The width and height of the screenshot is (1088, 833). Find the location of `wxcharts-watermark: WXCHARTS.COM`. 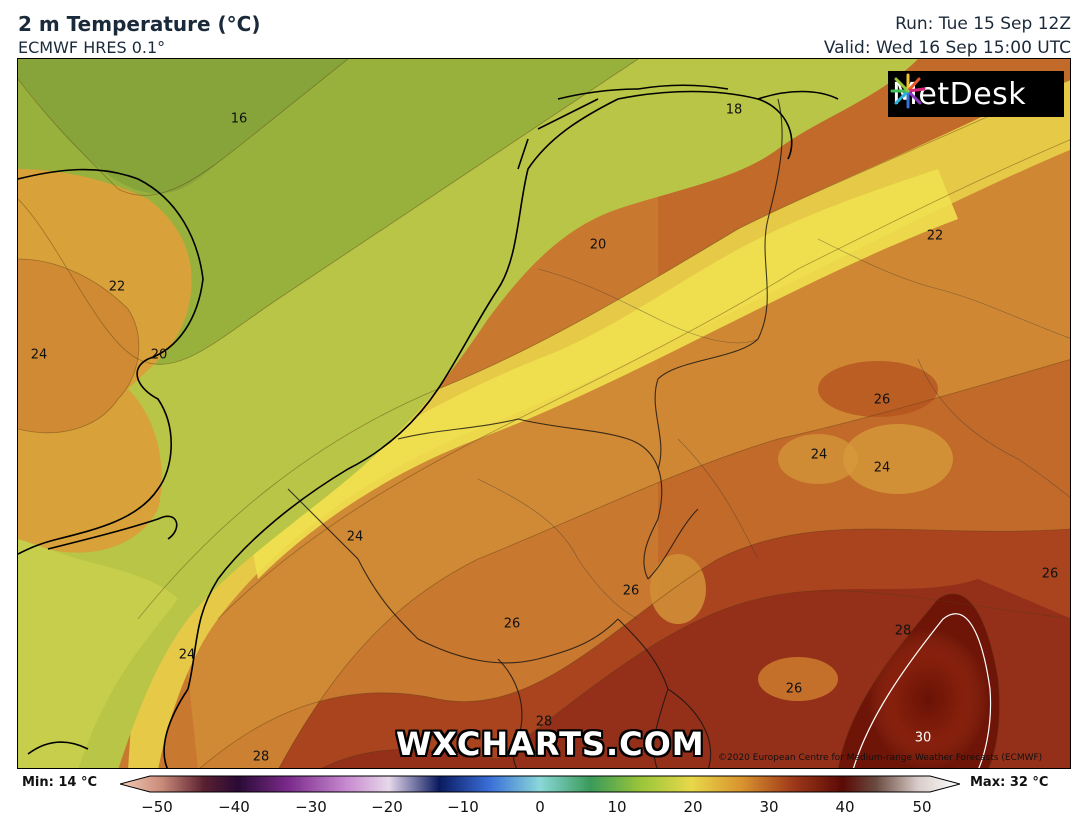

wxcharts-watermark: WXCHARTS.COM is located at coordinates (550, 744).